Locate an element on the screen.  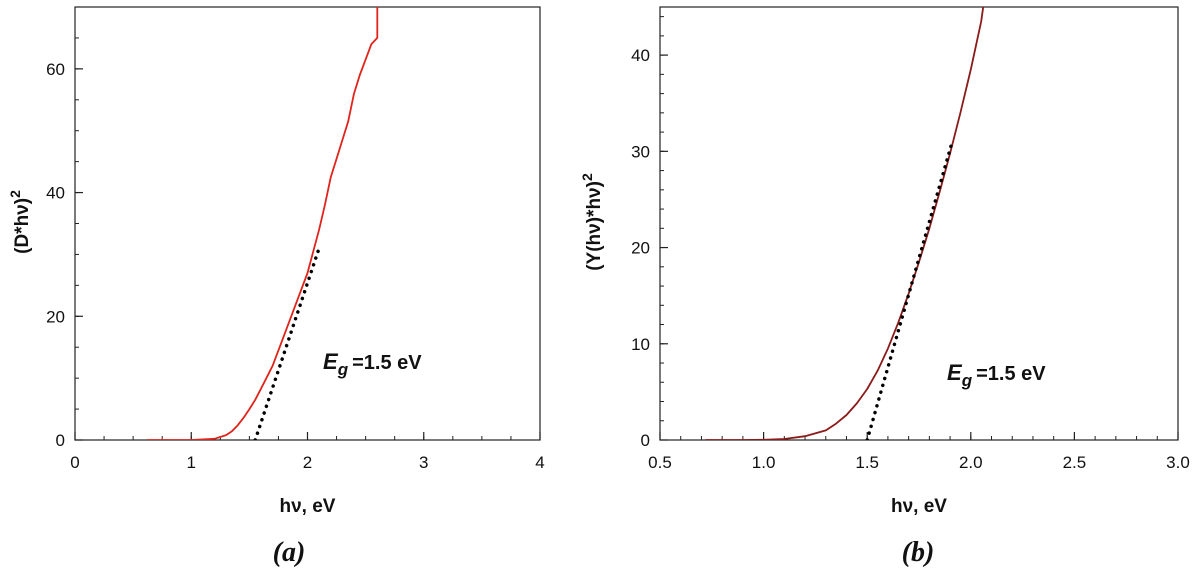
chart-b-x-tick-label: 1.0 is located at coordinates (764, 462).